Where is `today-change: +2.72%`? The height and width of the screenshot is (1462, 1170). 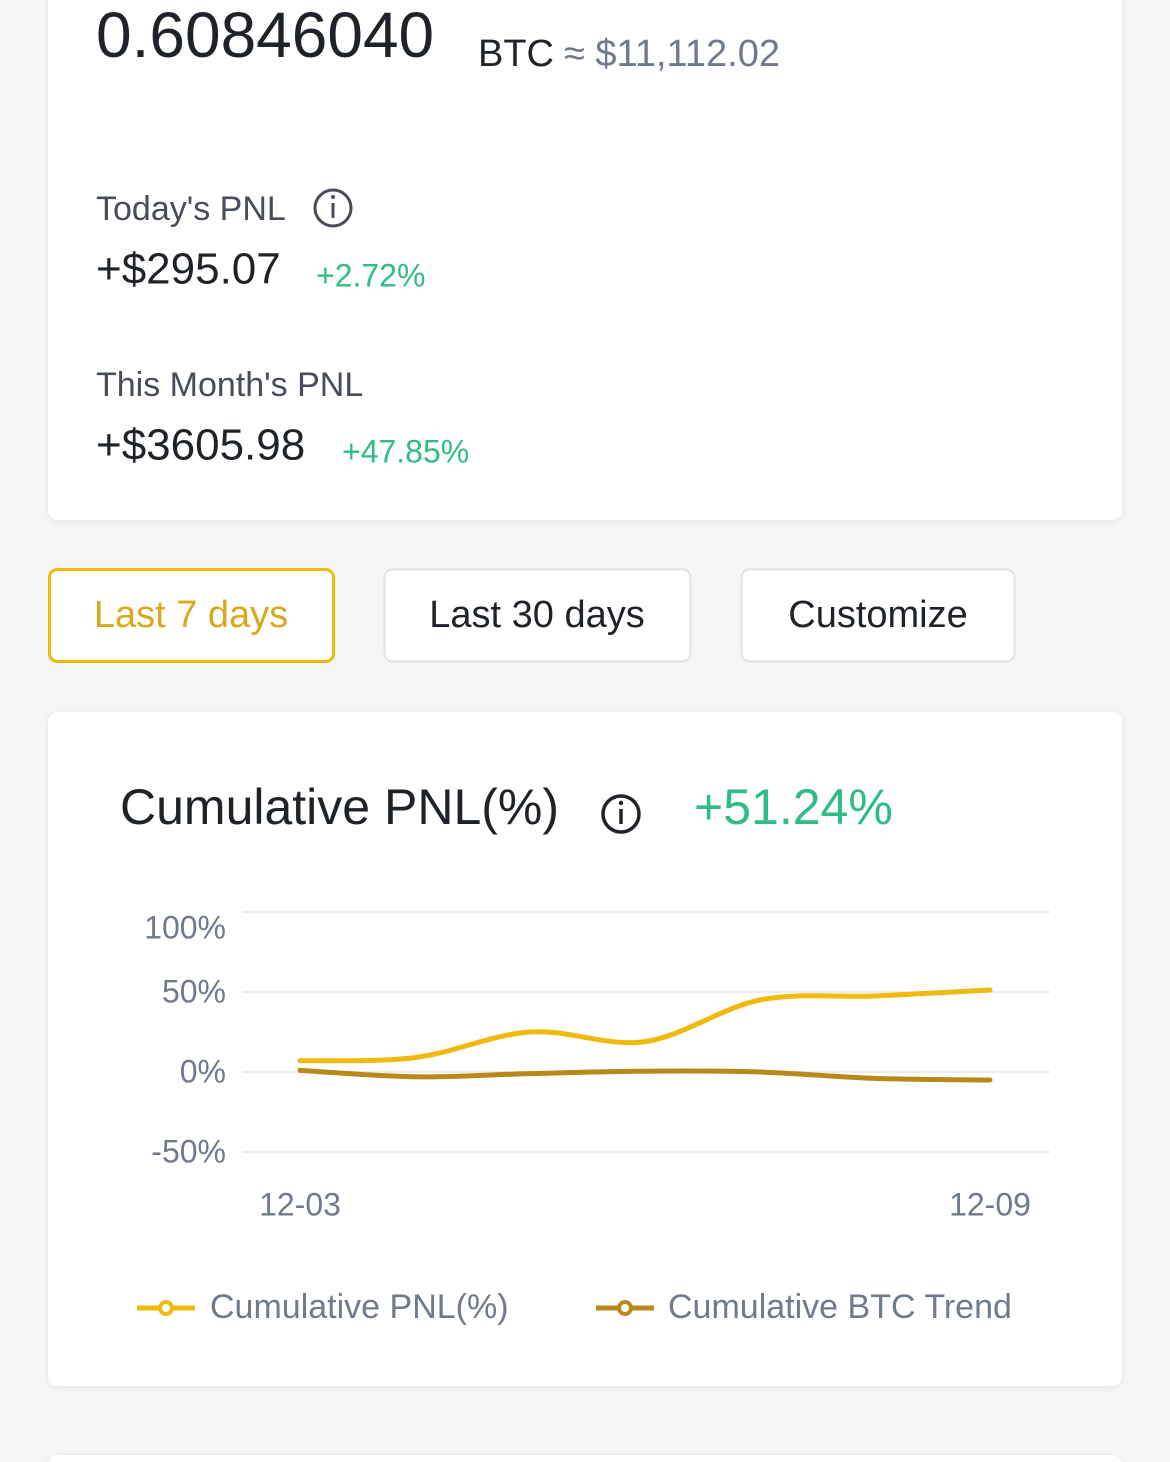 today-change: +2.72% is located at coordinates (370, 275).